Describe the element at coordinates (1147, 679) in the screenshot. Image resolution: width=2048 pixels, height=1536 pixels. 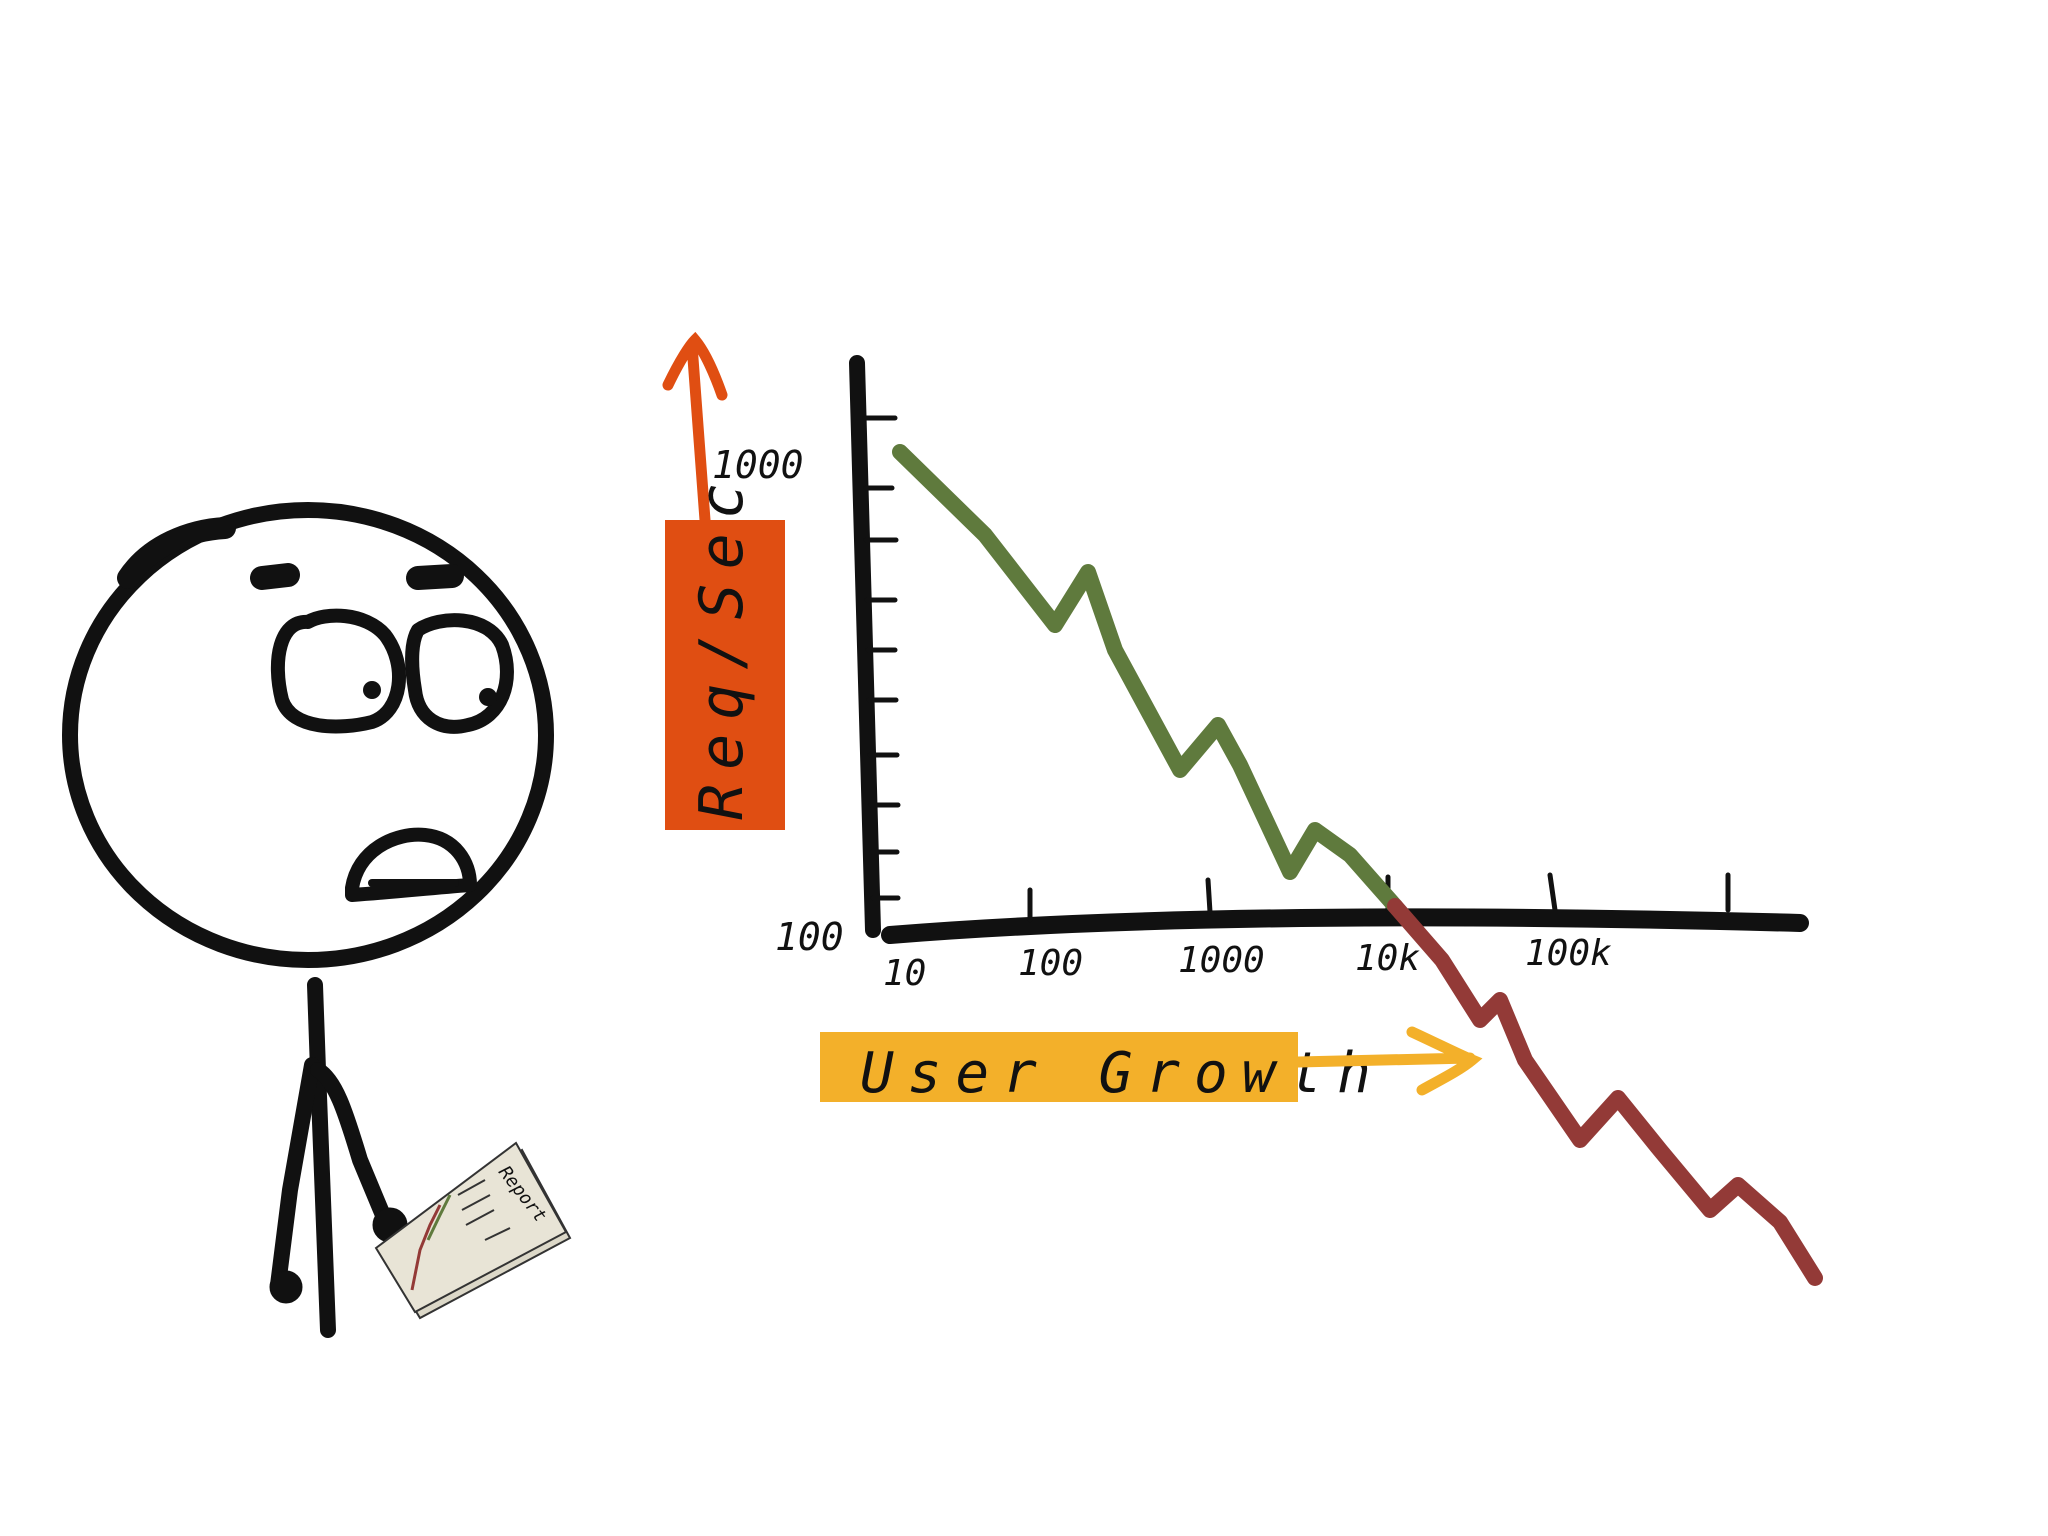
I see `line-good-segment` at that location.